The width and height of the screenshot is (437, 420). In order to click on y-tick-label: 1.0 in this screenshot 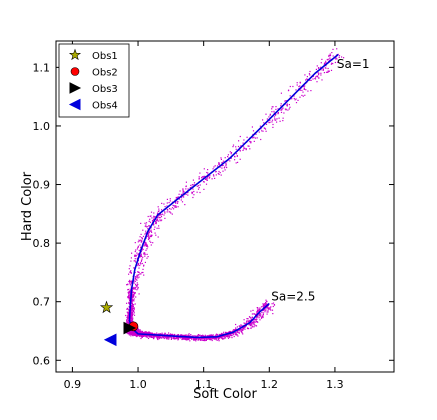, I will do `click(42, 126)`.